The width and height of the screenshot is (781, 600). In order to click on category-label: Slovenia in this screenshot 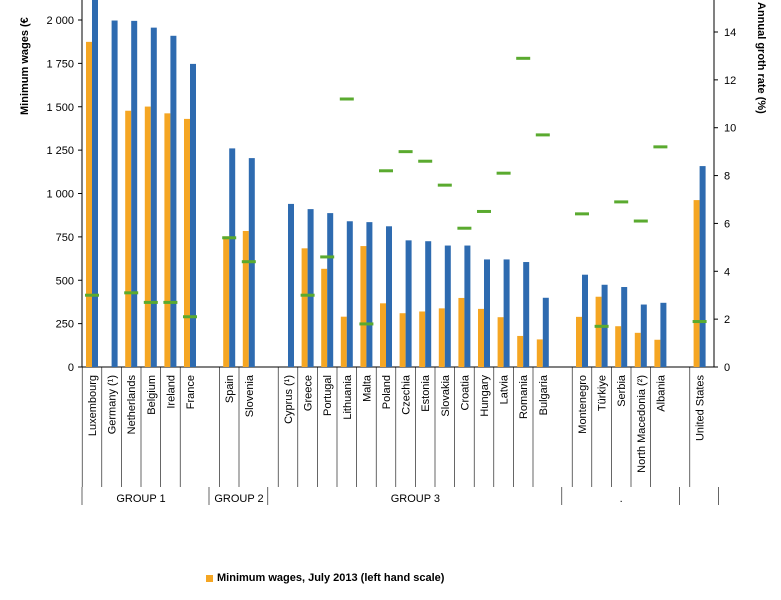, I will do `click(250, 395)`.